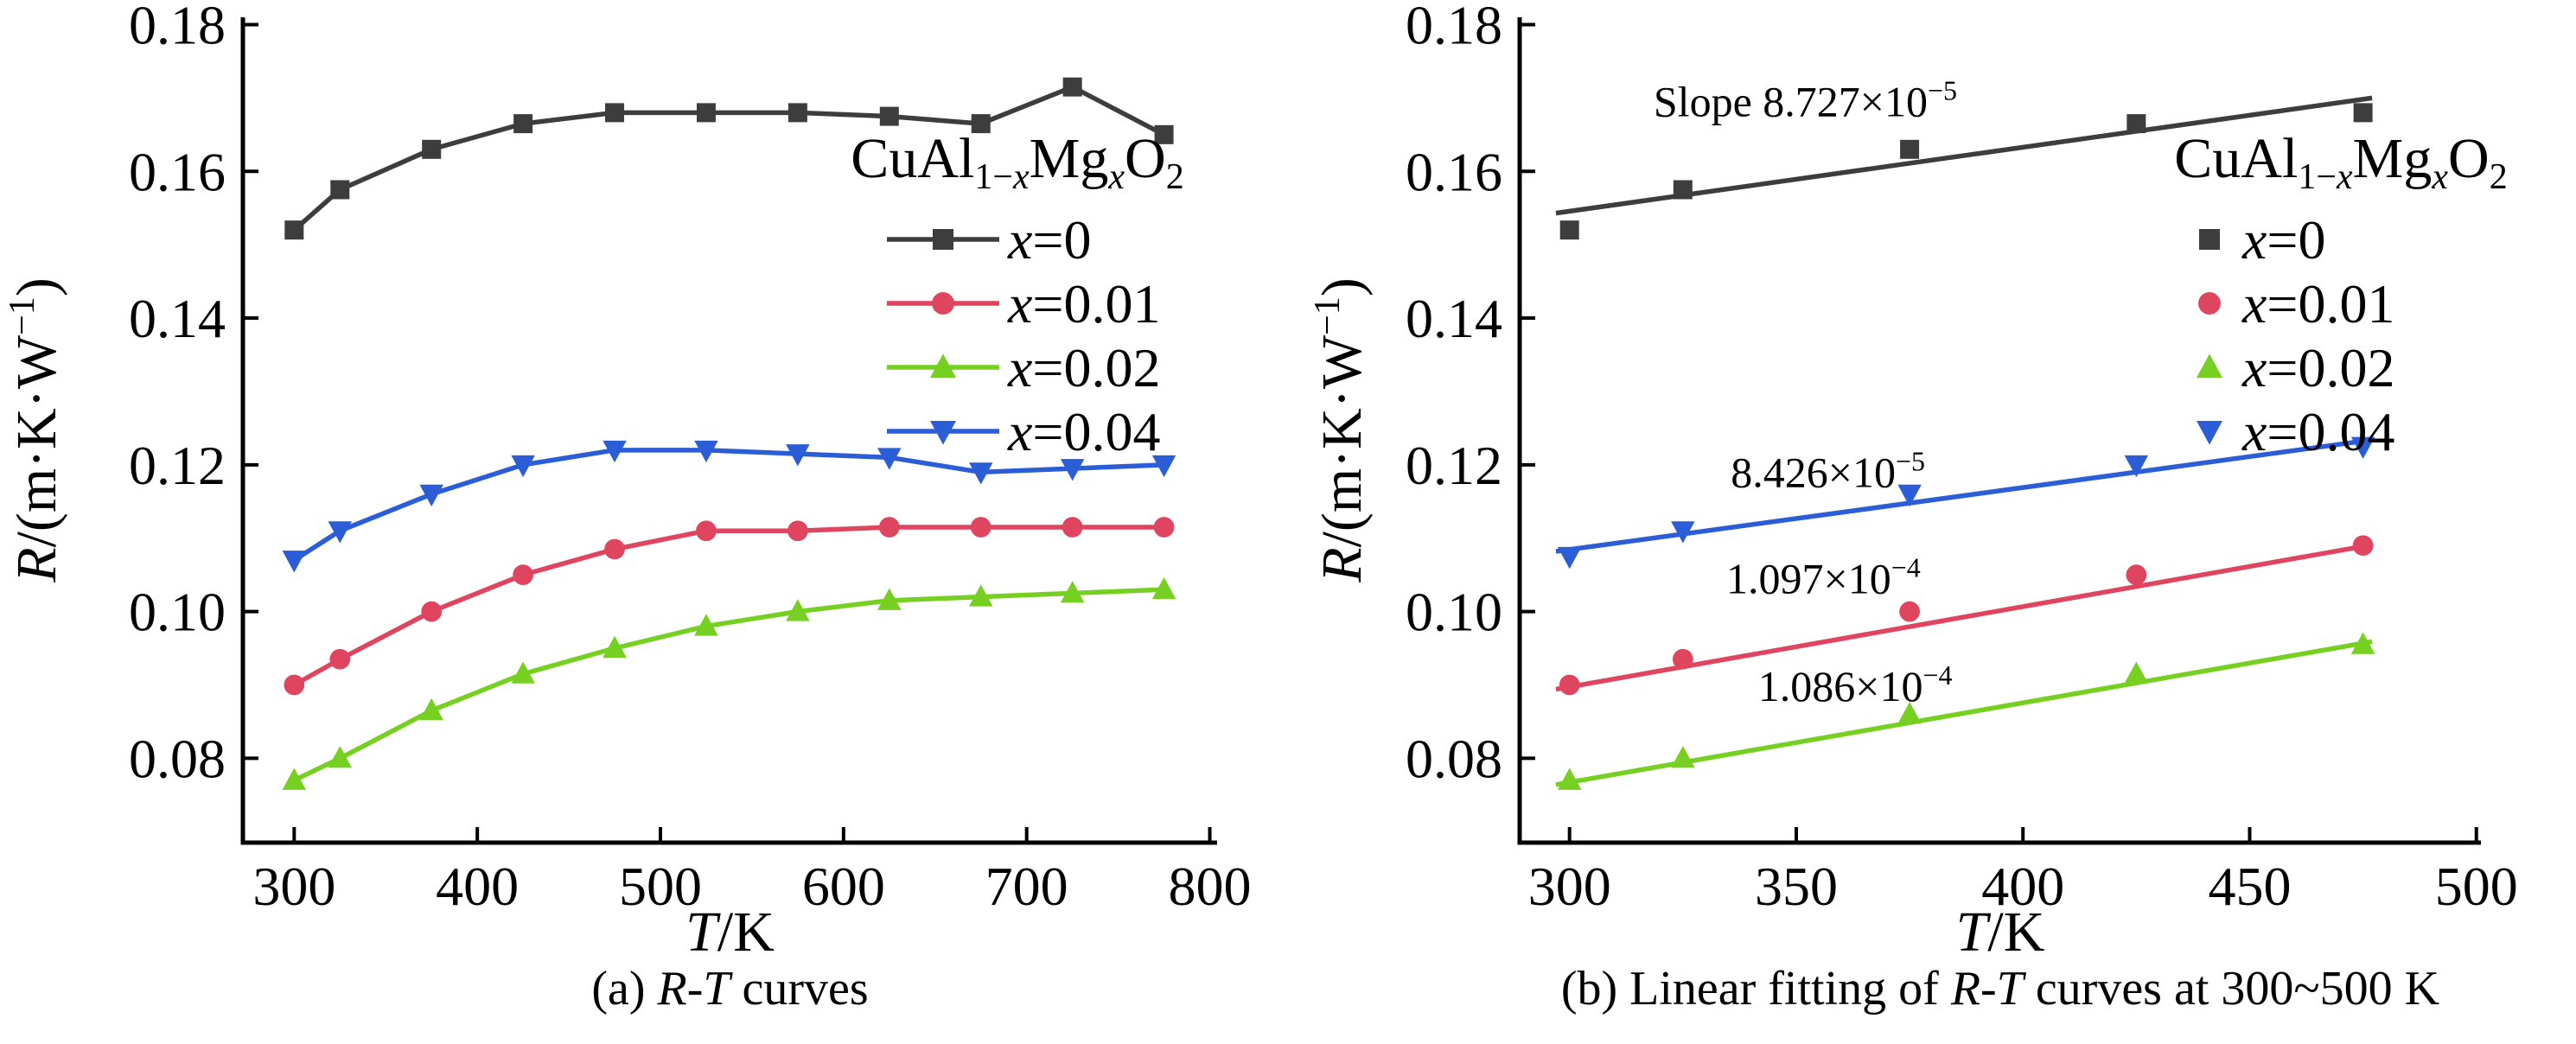 The width and height of the screenshot is (2576, 1044). I want to click on x-tick-label: 600, so click(843, 886).